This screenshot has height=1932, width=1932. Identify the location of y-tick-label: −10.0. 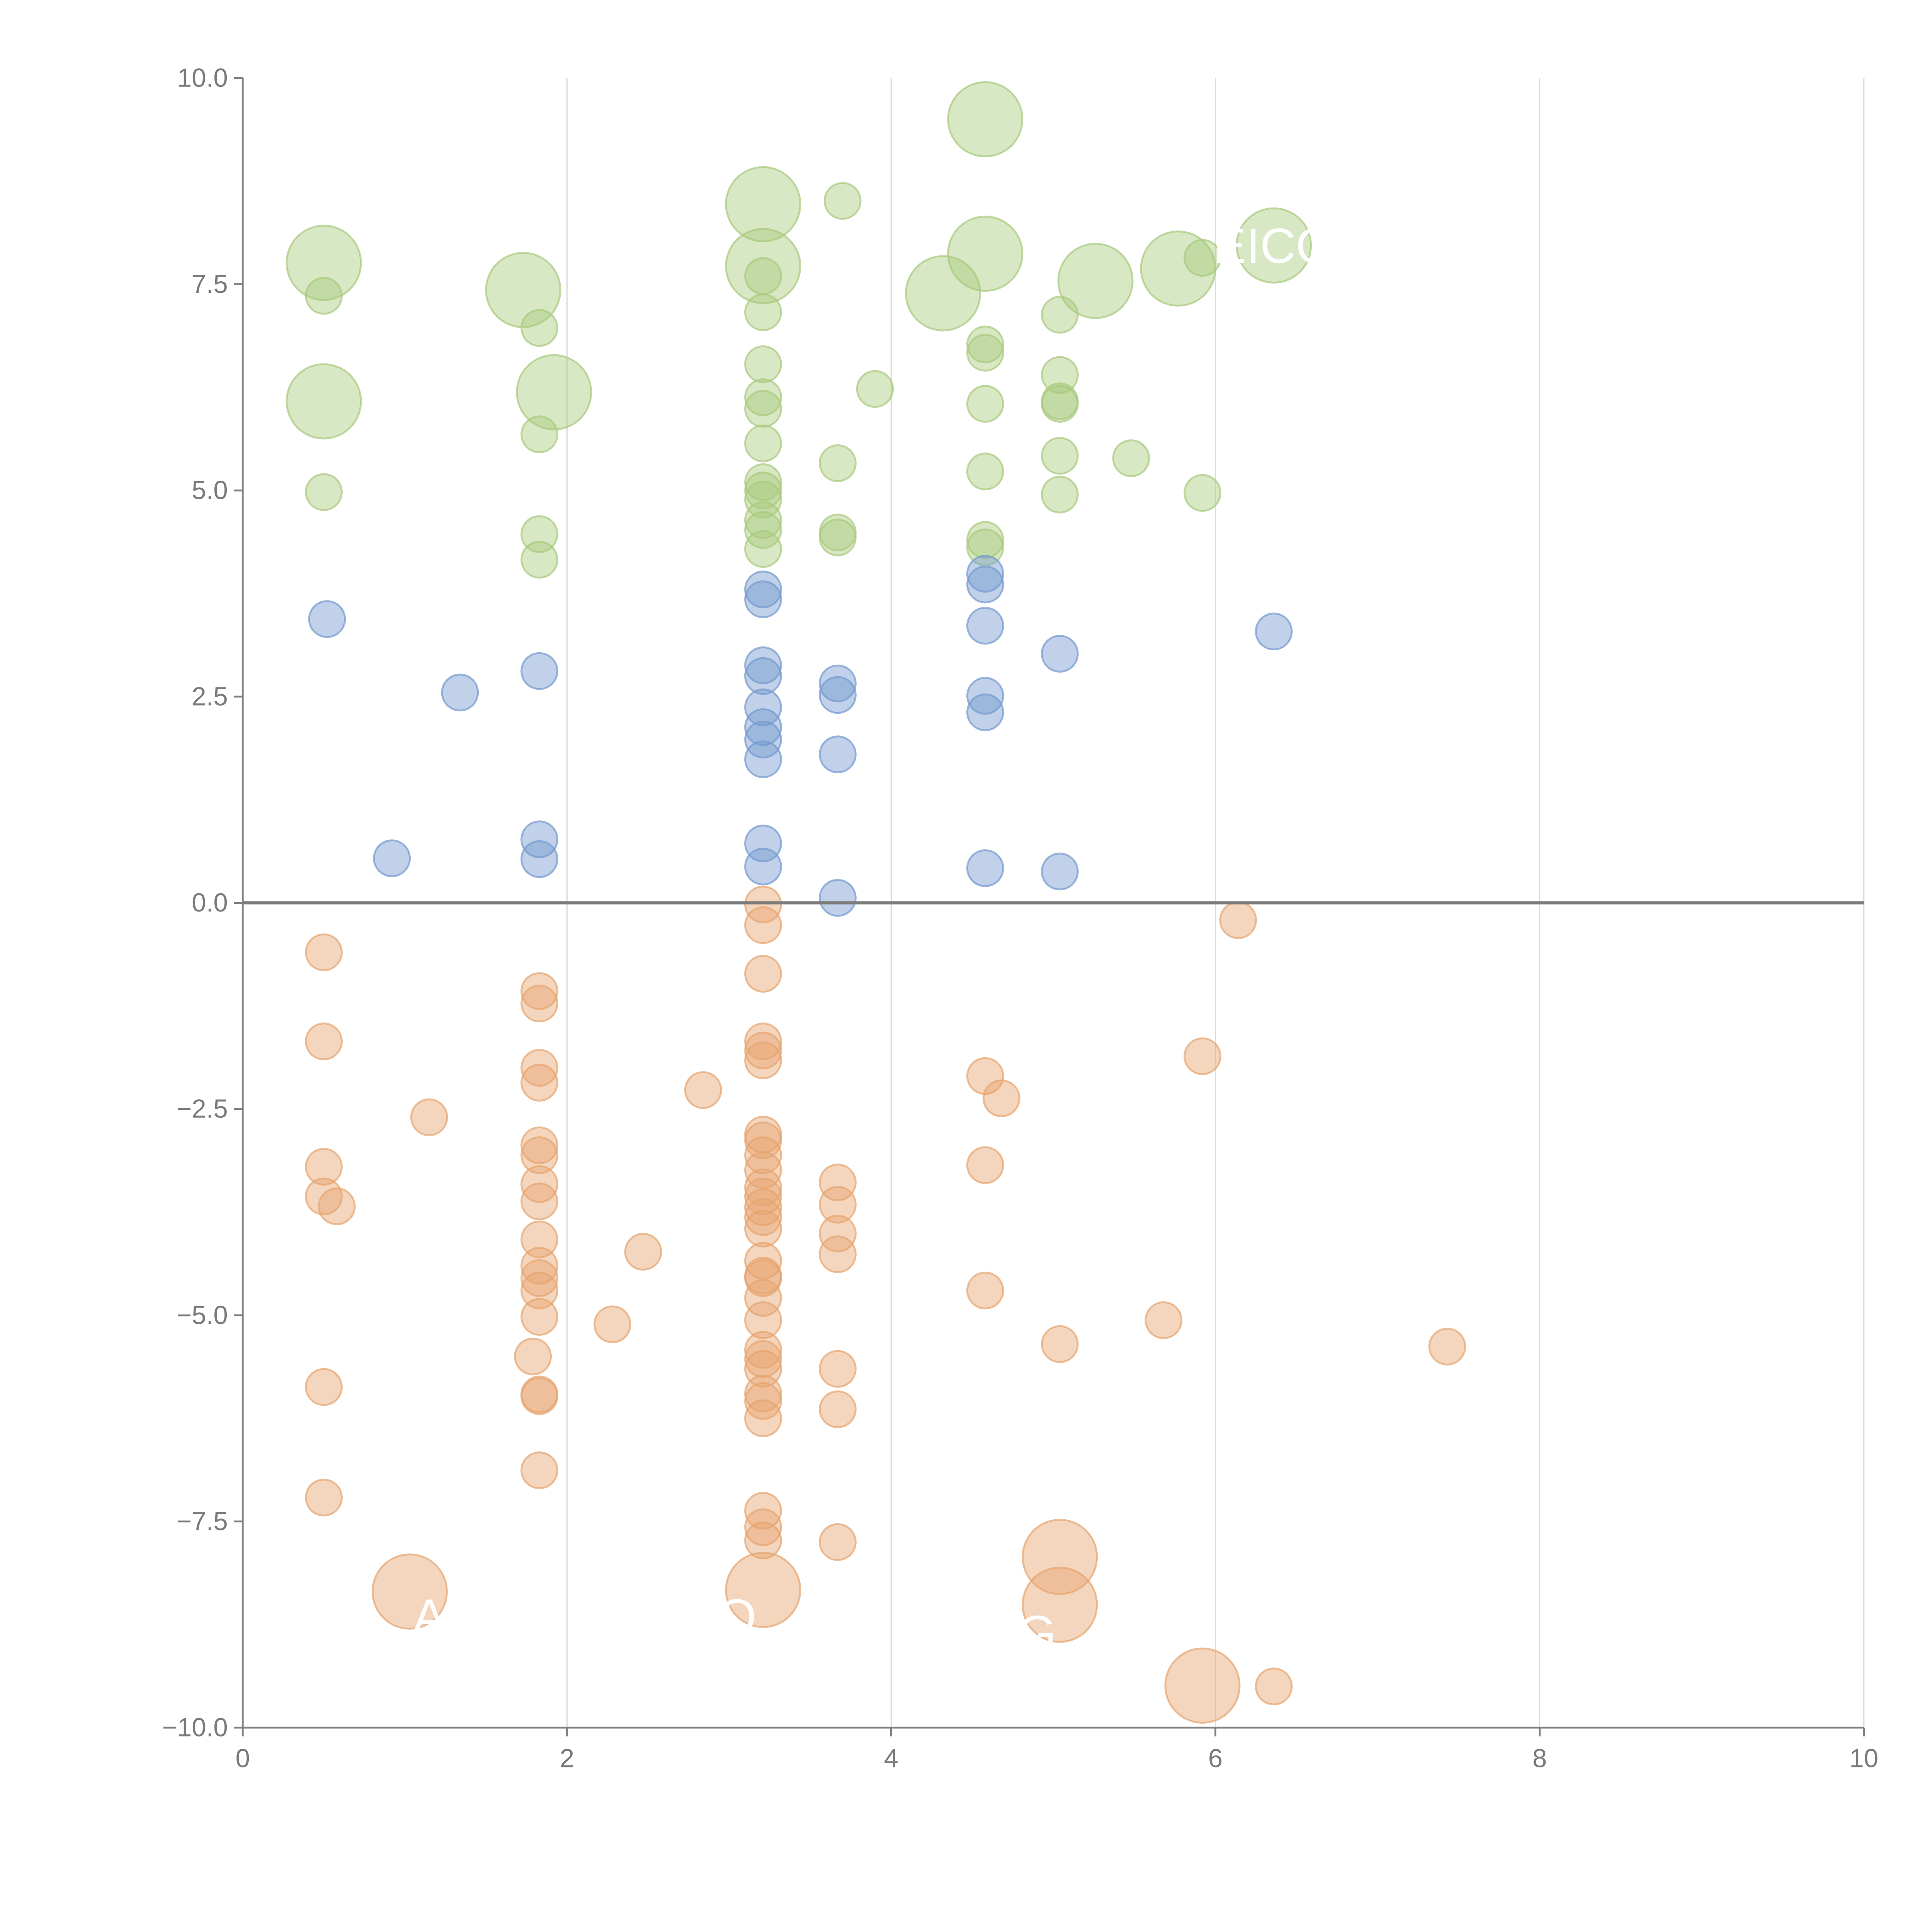
(195, 1728).